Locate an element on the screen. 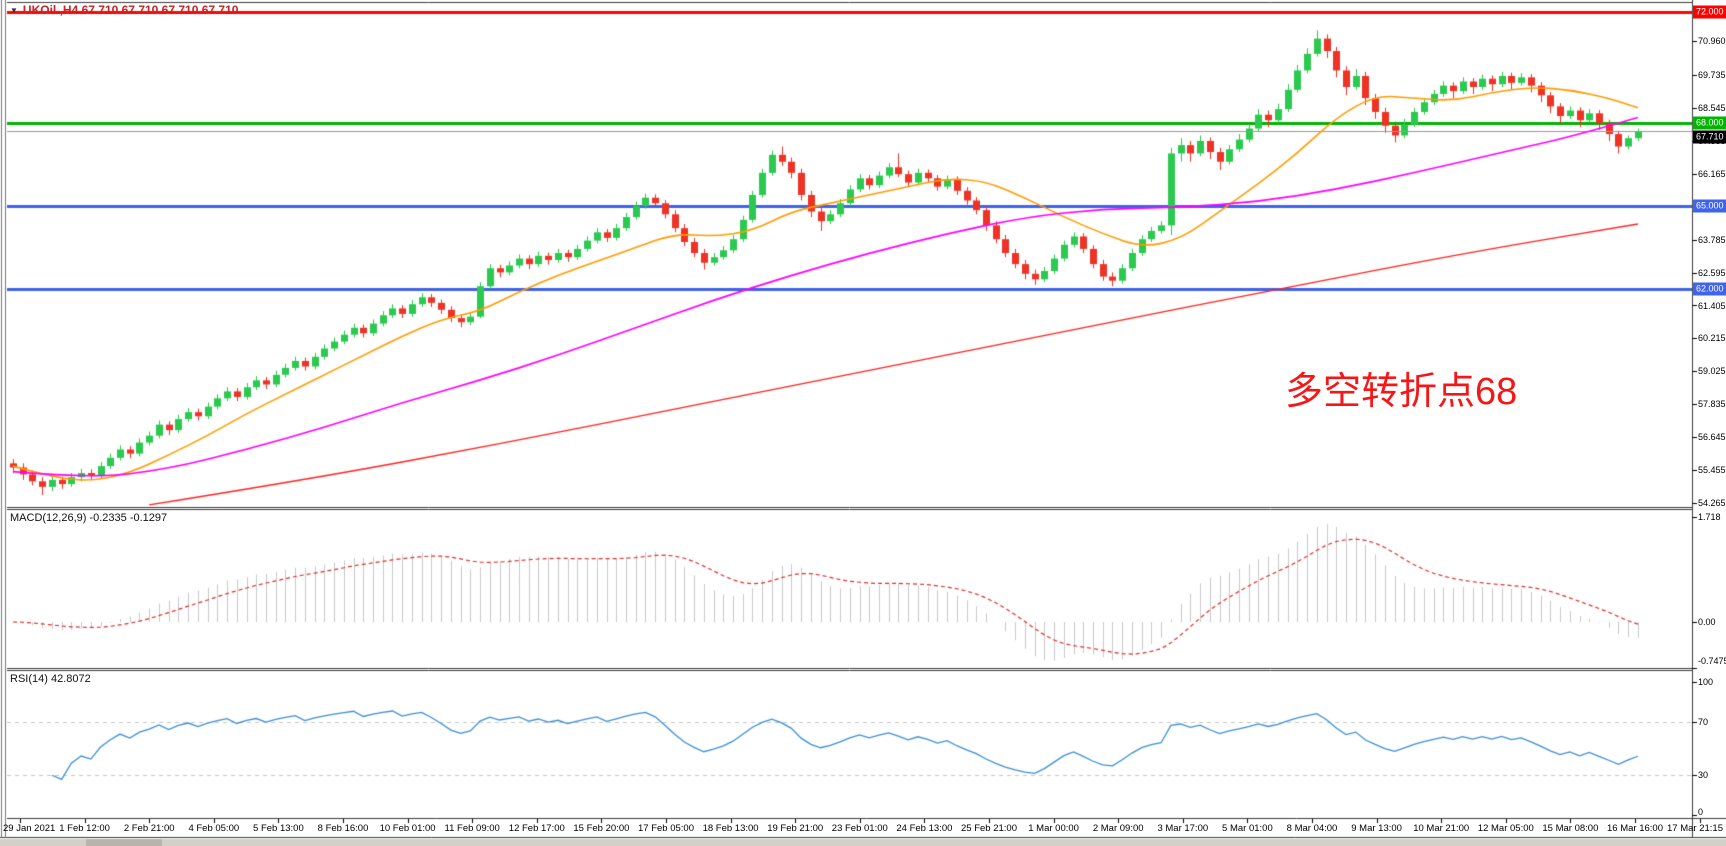 This screenshot has width=1726, height=846. price-tick-label: 54.265 is located at coordinates (1712, 503).